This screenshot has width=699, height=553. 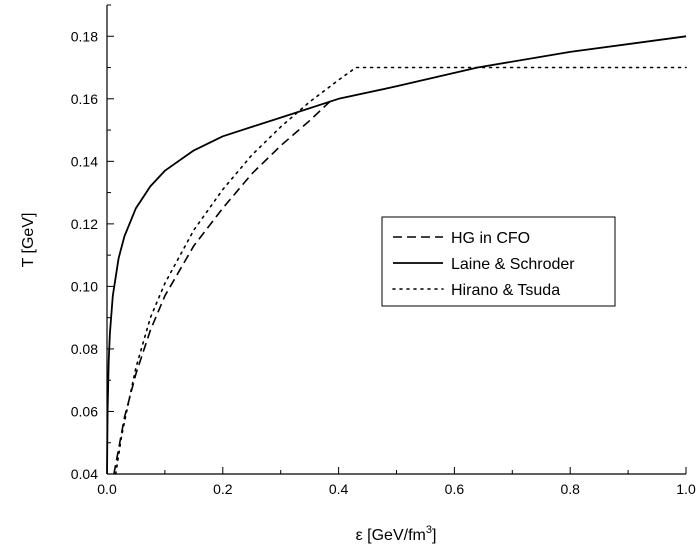 I want to click on legend: HG in CFO Laine & Schroder Hirano & Tsuda, so click(x=498, y=261).